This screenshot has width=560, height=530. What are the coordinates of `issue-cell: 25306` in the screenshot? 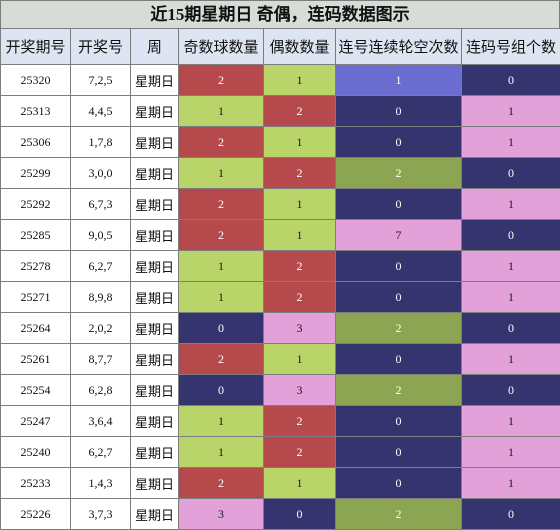 It's located at (36, 142).